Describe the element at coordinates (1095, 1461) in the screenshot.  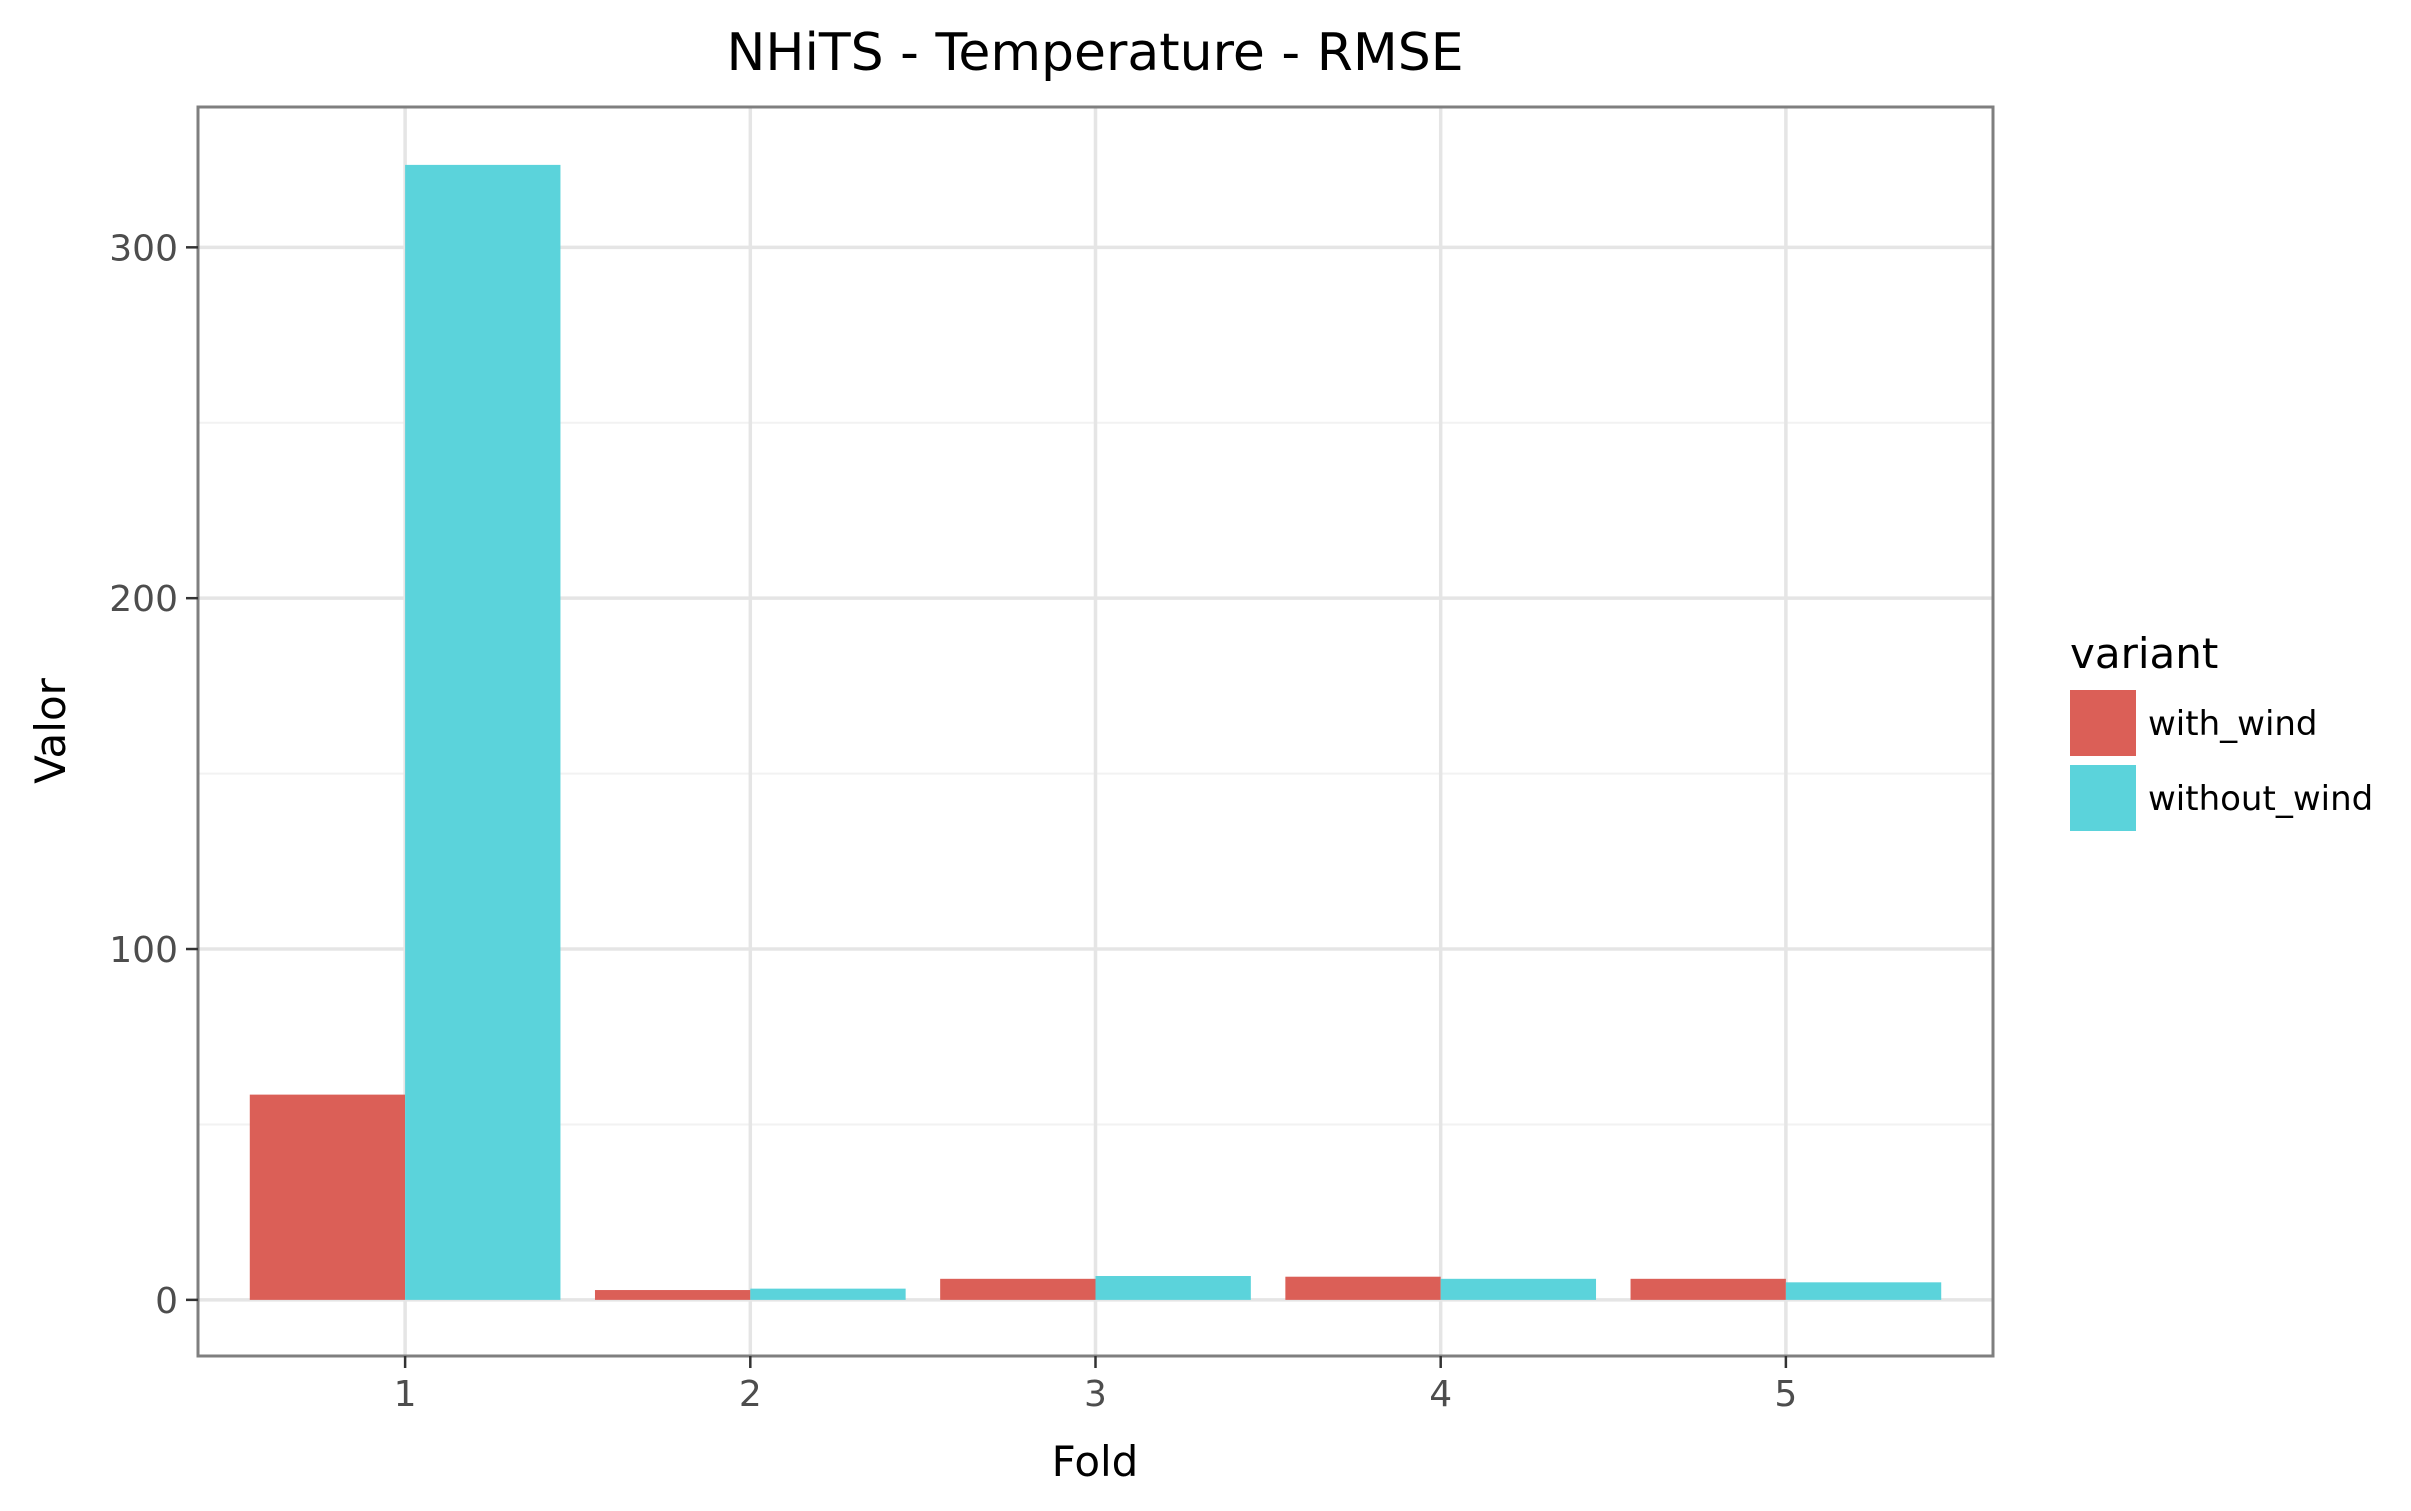
I see `x-axis-title: Fold` at that location.